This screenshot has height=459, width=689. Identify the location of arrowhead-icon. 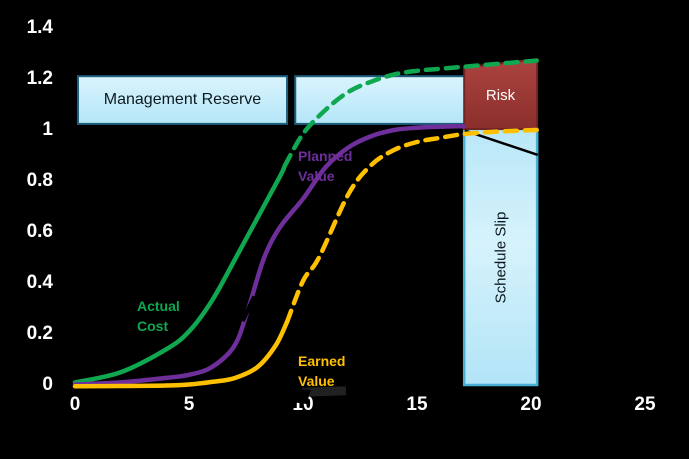
(358, 69).